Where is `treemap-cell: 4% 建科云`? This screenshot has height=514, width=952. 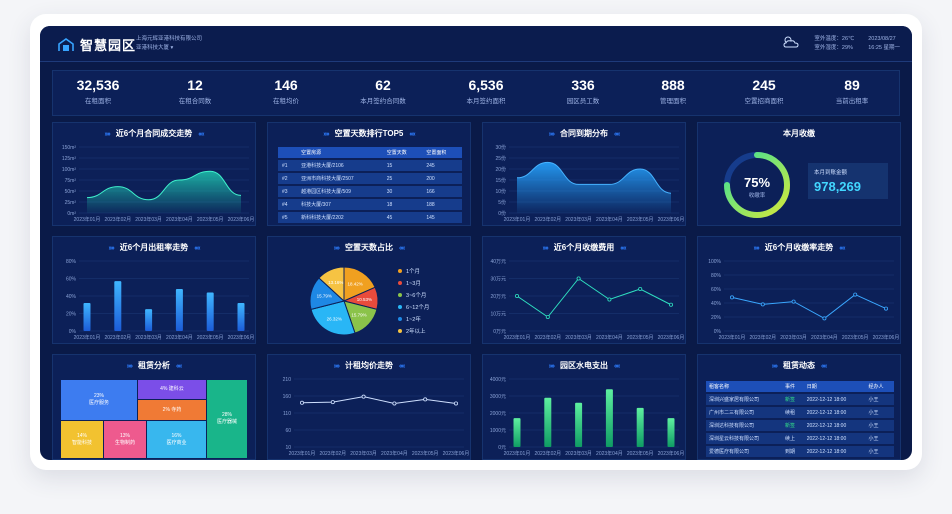
treemap-cell: 4% 建科云 is located at coordinates (172, 389).